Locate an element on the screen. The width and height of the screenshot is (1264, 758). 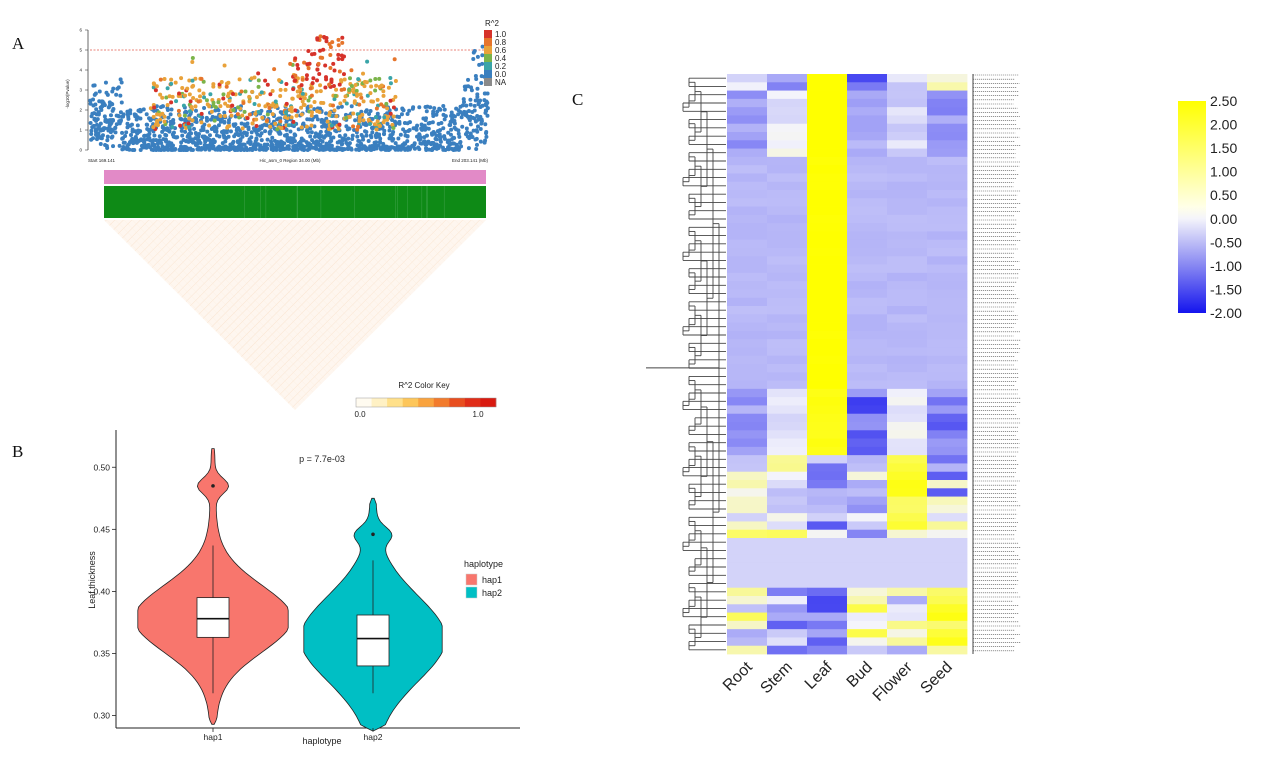
ld-colorkey-cell is located at coordinates (410, 402).